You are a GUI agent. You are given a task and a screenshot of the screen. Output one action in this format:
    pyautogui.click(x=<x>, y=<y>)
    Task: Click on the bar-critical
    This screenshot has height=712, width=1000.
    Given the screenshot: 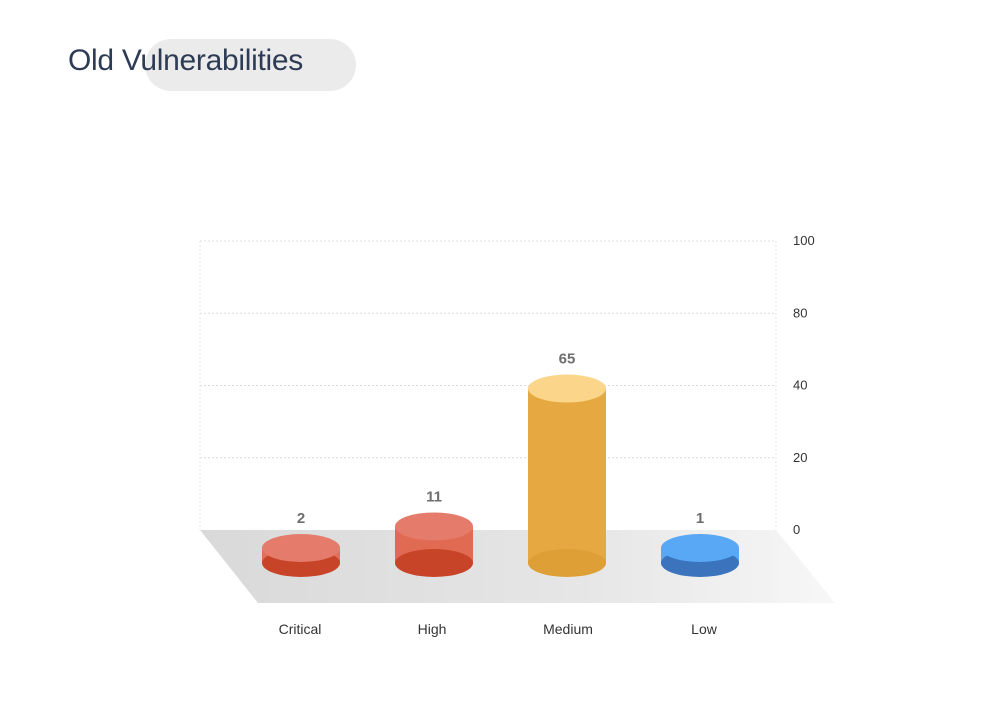 What is the action you would take?
    pyautogui.click(x=301, y=555)
    